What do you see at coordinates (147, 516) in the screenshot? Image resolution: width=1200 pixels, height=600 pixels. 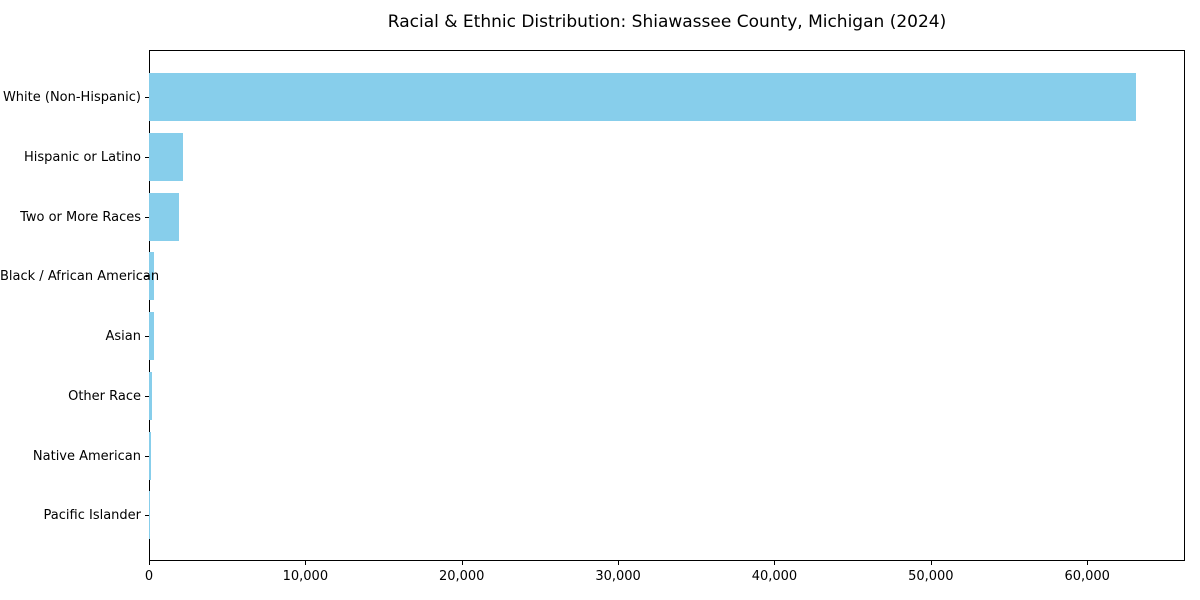 I see `y-tick-pacific-islander` at bounding box center [147, 516].